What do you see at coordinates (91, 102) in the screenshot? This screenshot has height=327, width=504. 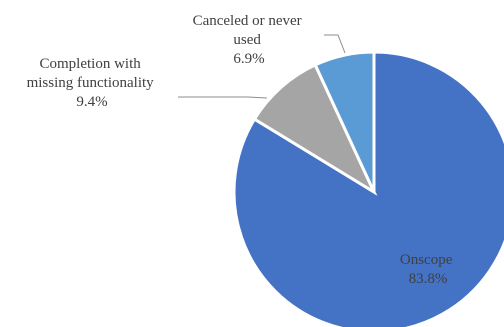 I see `label-completion-value: 9.4%` at bounding box center [91, 102].